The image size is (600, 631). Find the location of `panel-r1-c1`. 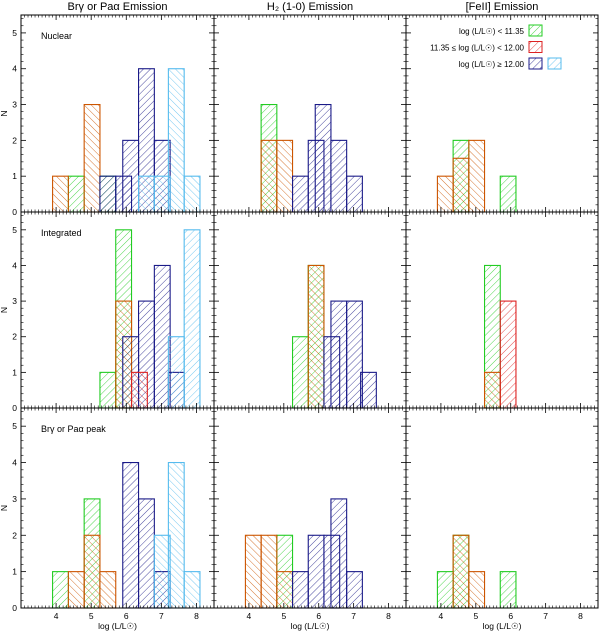

panel-r1-c1 is located at coordinates (310, 310).